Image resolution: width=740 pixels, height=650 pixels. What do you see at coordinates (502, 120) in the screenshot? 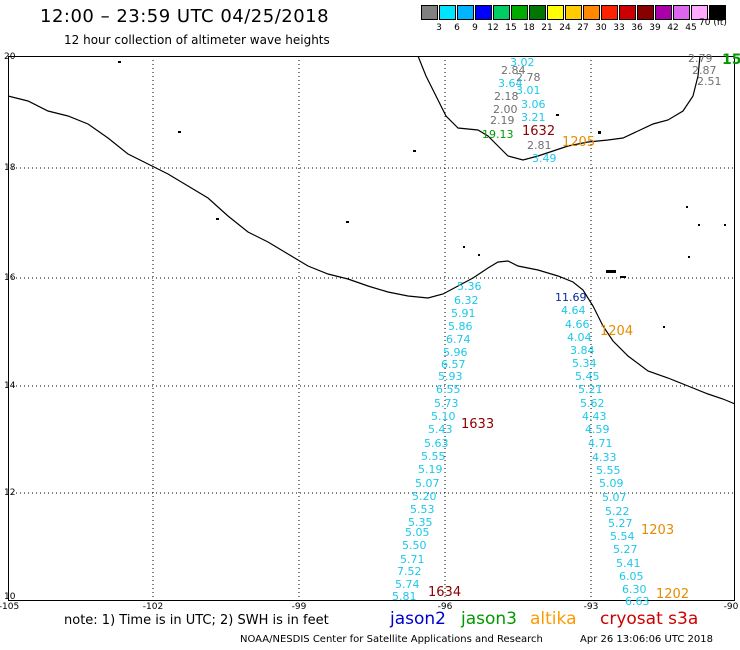
I see `wave-height-value: 2.19` at bounding box center [502, 120].